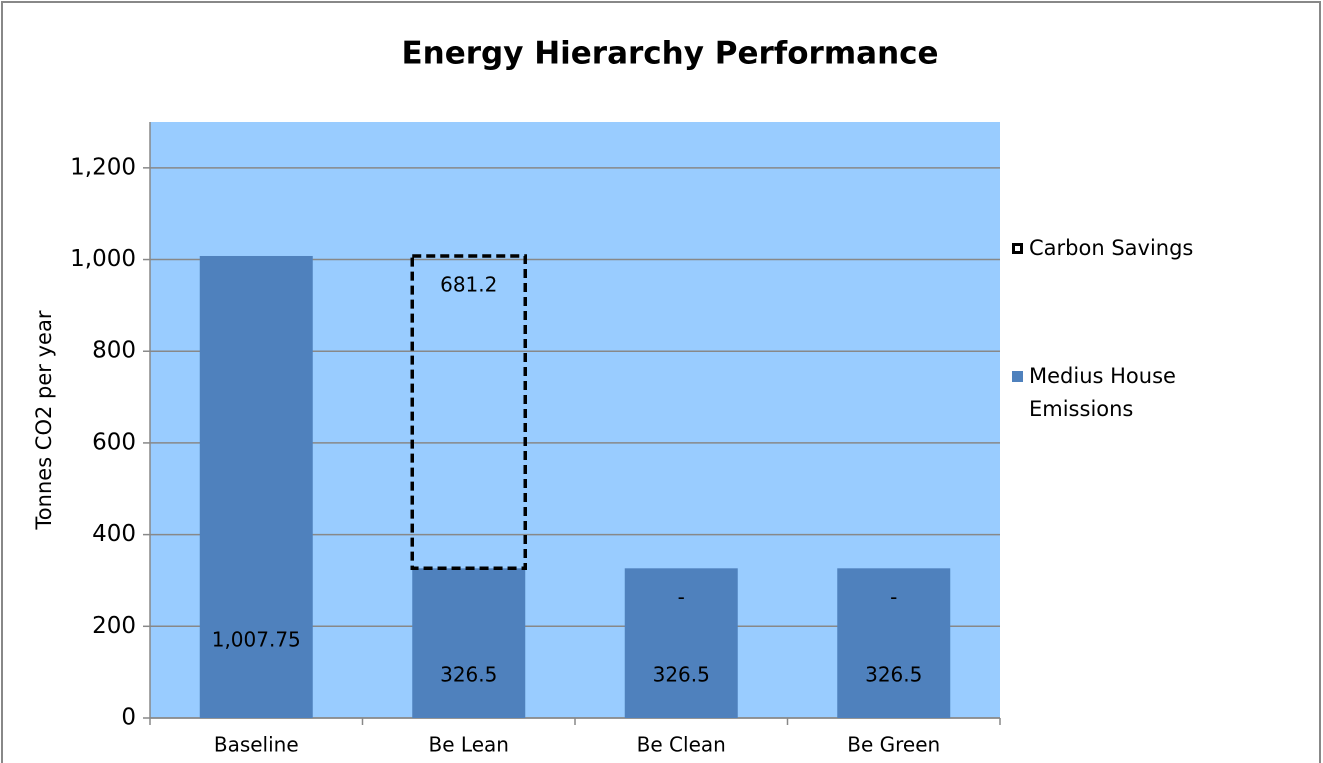 The height and width of the screenshot is (763, 1323). Describe the element at coordinates (103, 259) in the screenshot. I see `y-tick-label: 1,000` at that location.